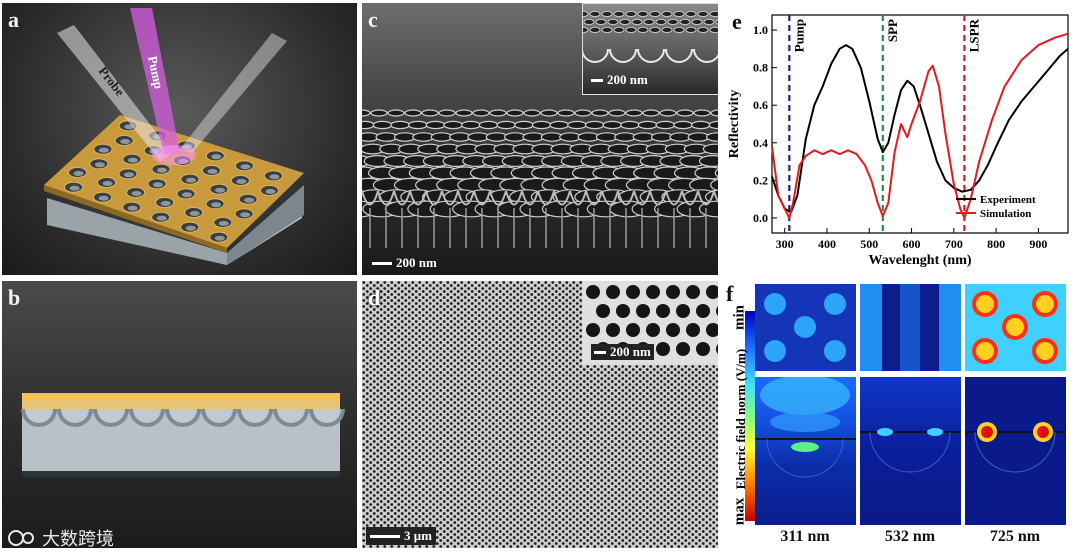 The image size is (1080, 557). What do you see at coordinates (892, 30) in the screenshot?
I see `annotation-label: SPP` at bounding box center [892, 30].